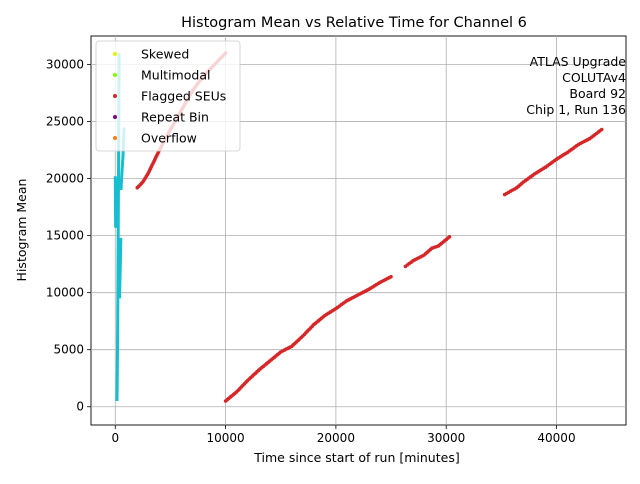  What do you see at coordinates (65, 65) in the screenshot?
I see `y-tick-label: 30000` at bounding box center [65, 65].